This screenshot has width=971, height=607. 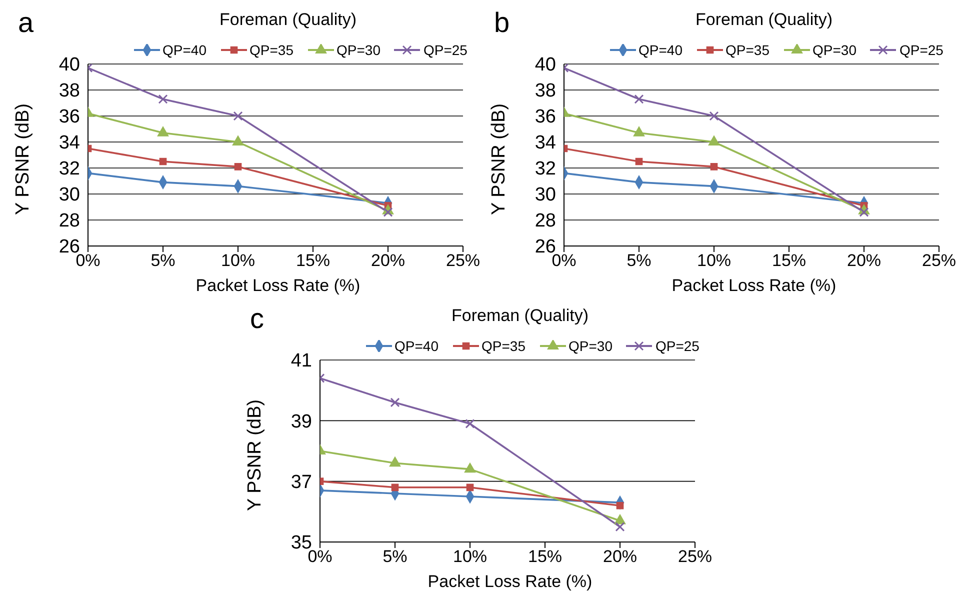 I want to click on text: c, so click(x=257, y=318).